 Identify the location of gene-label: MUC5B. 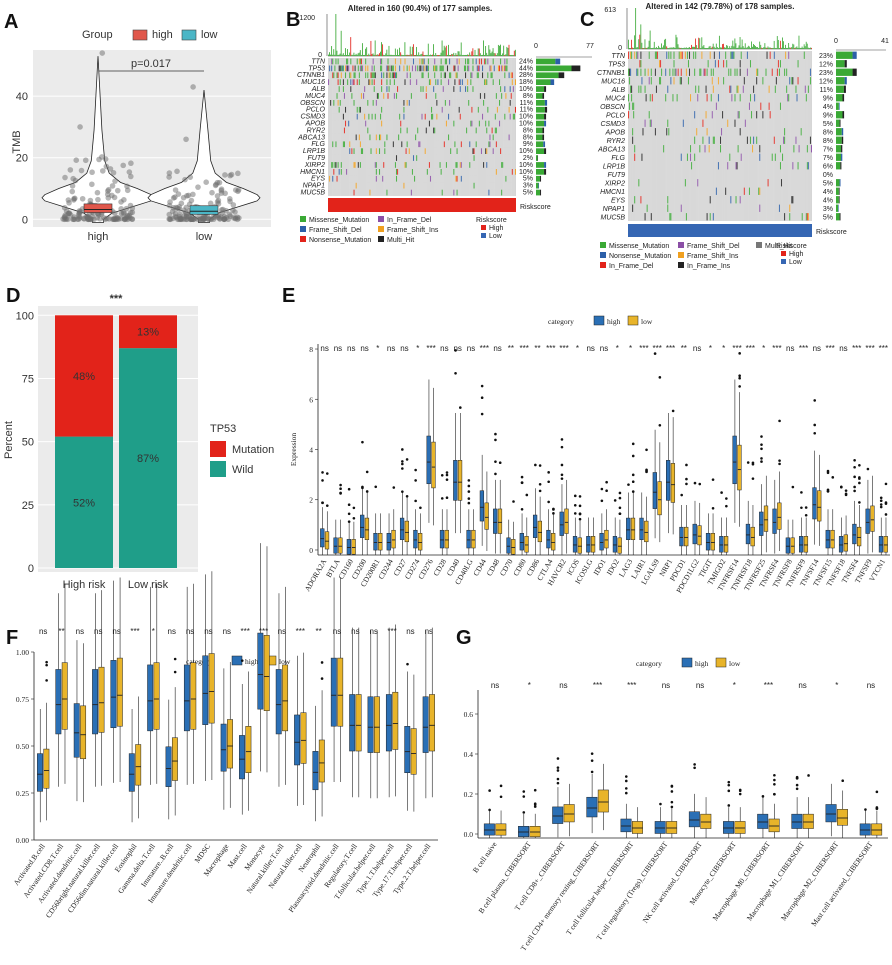
(312, 193).